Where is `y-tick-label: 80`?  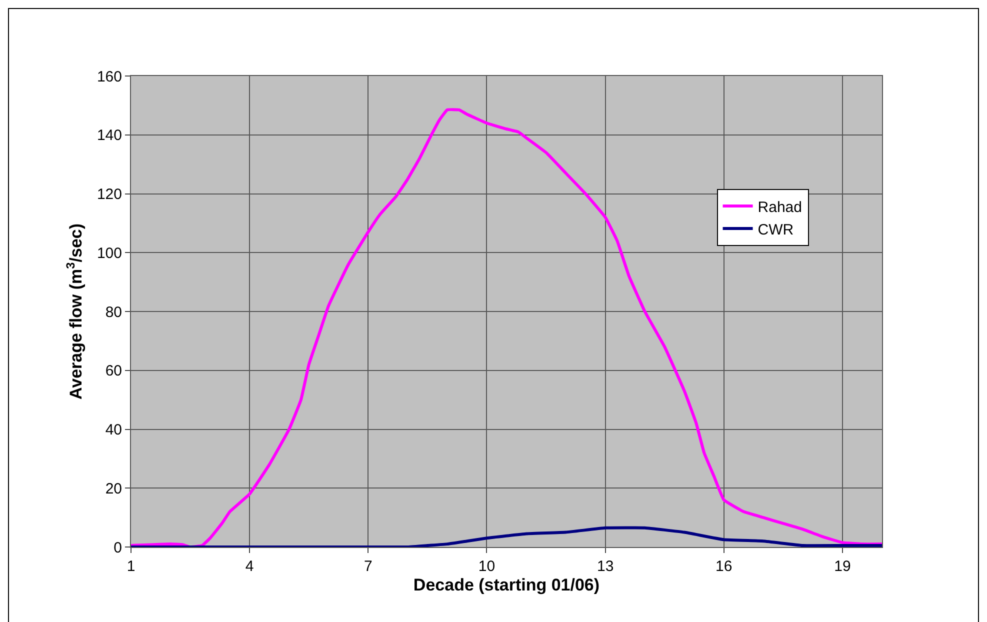
y-tick-label: 80 is located at coordinates (113, 312).